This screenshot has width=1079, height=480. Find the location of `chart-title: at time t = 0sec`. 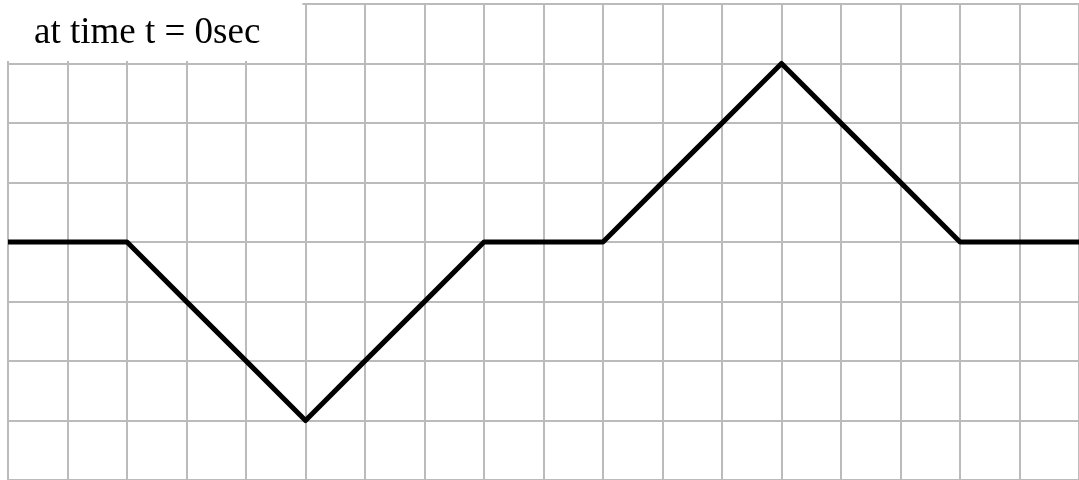

chart-title: at time t = 0sec is located at coordinates (147, 30).